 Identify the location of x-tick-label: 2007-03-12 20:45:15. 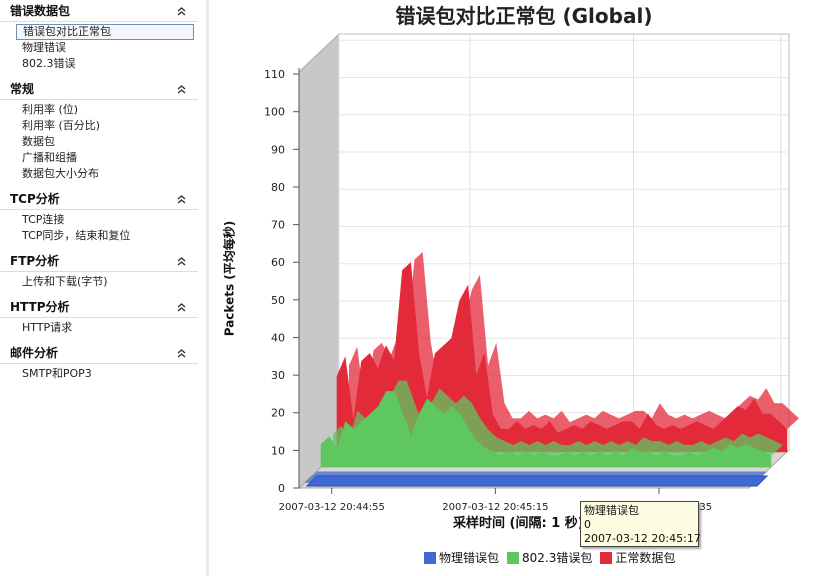
(495, 507).